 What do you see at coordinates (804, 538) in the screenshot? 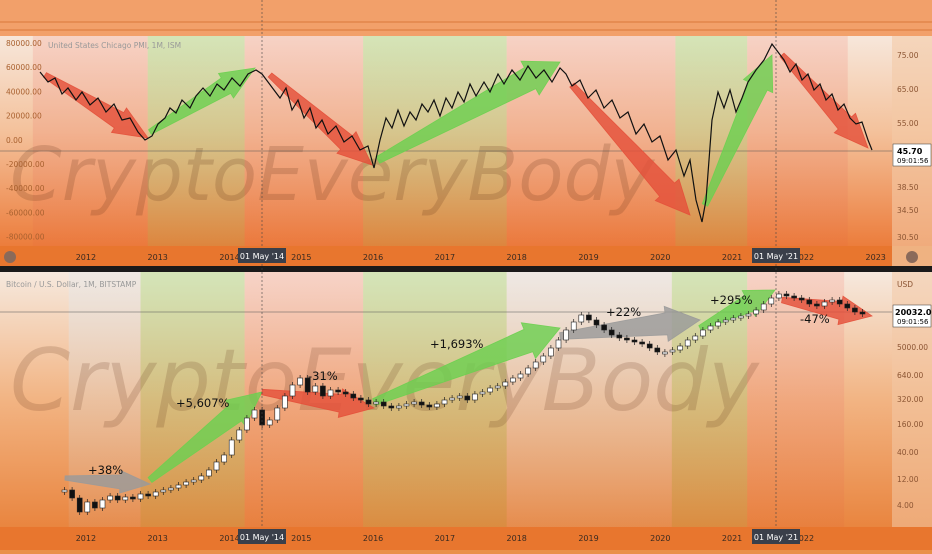
I see `bottom-x-tick: 2022` at bounding box center [804, 538].